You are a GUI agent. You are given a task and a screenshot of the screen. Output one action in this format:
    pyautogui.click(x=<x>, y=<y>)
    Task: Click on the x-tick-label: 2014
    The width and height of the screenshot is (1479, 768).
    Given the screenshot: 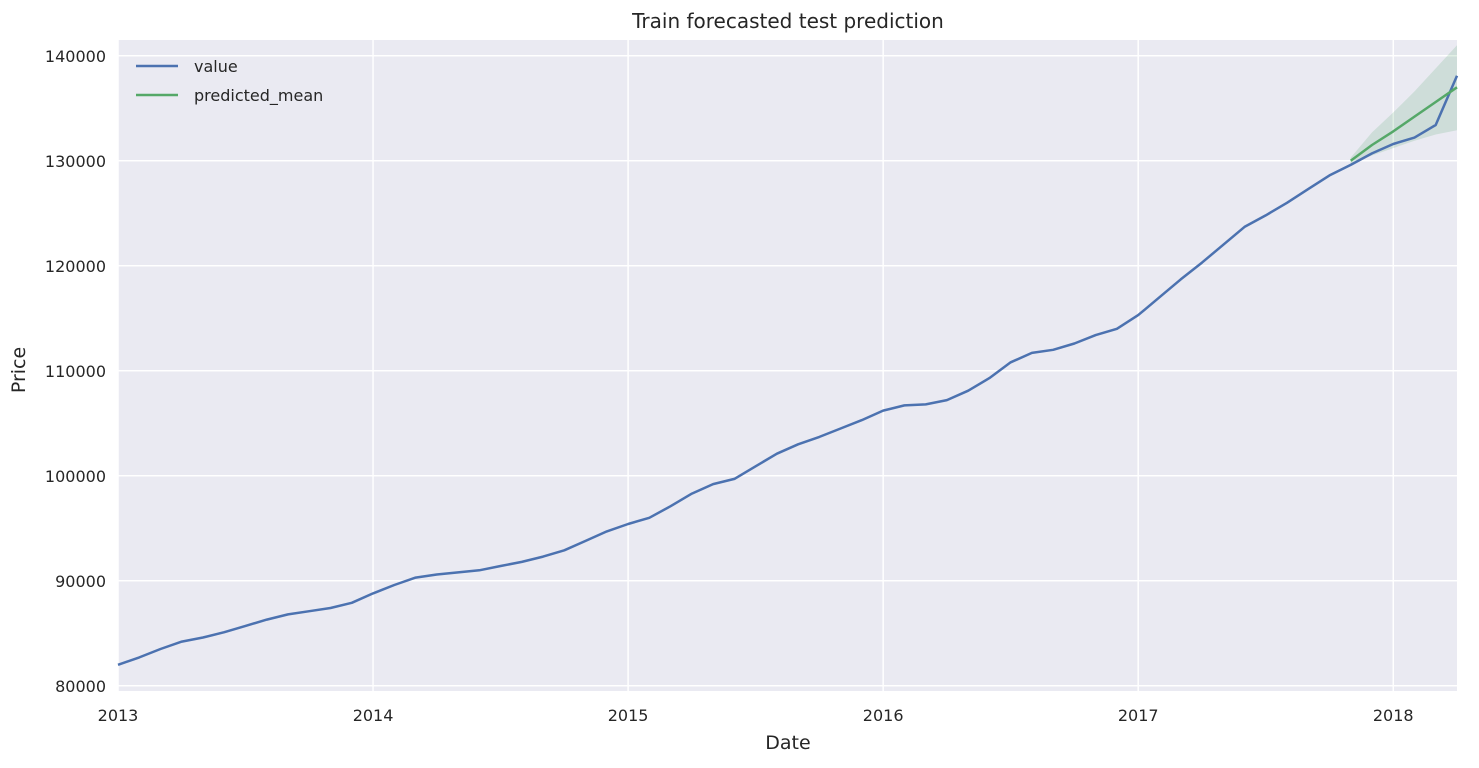 What is the action you would take?
    pyautogui.click(x=373, y=715)
    